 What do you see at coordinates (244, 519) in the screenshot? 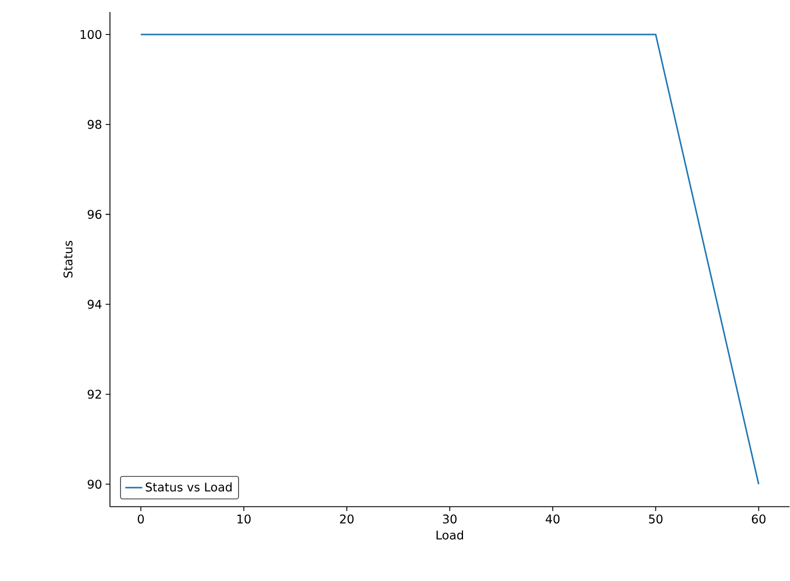
I see `x-tick-label: 10` at bounding box center [244, 519].